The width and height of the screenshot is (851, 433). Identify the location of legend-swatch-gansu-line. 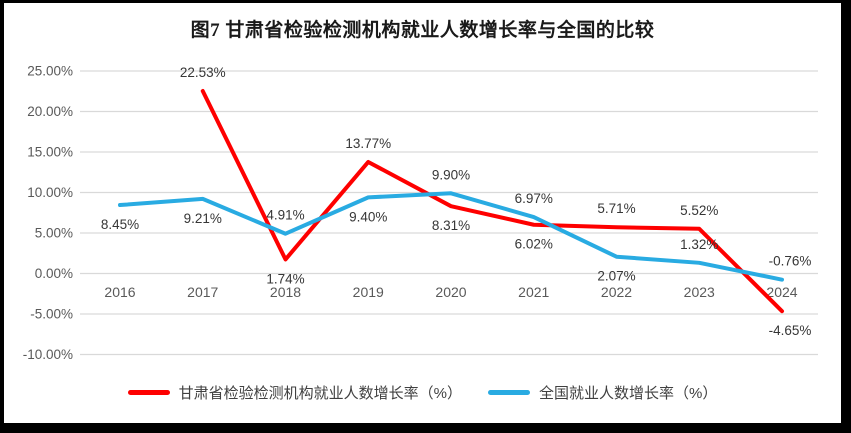
(148, 392).